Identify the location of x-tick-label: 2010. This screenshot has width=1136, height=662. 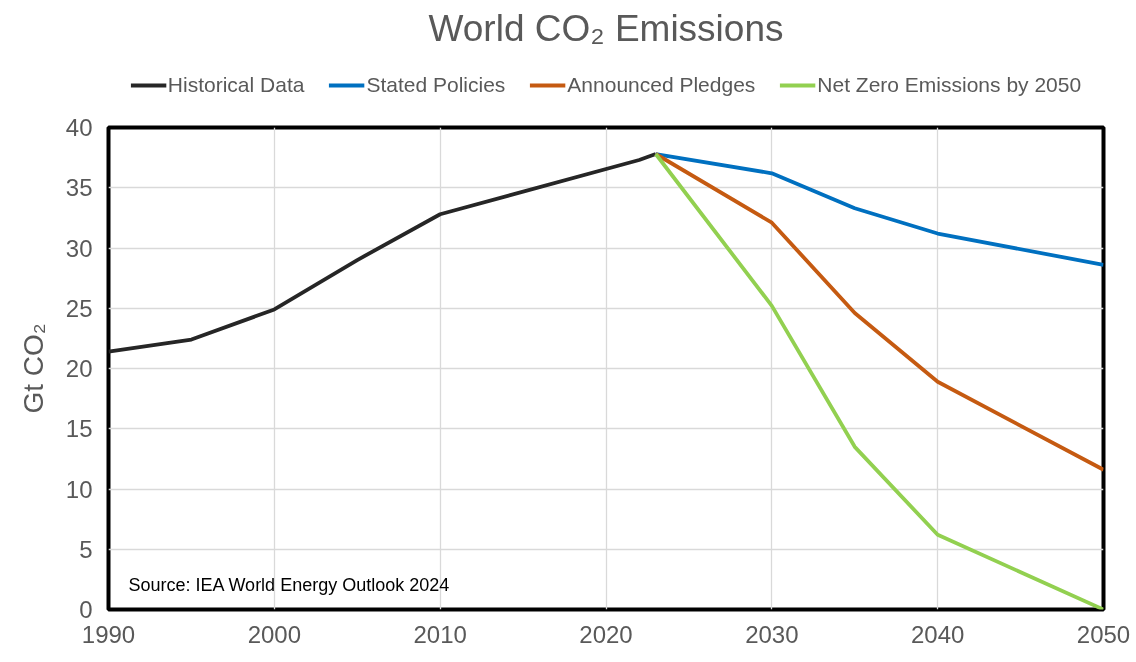
(440, 634).